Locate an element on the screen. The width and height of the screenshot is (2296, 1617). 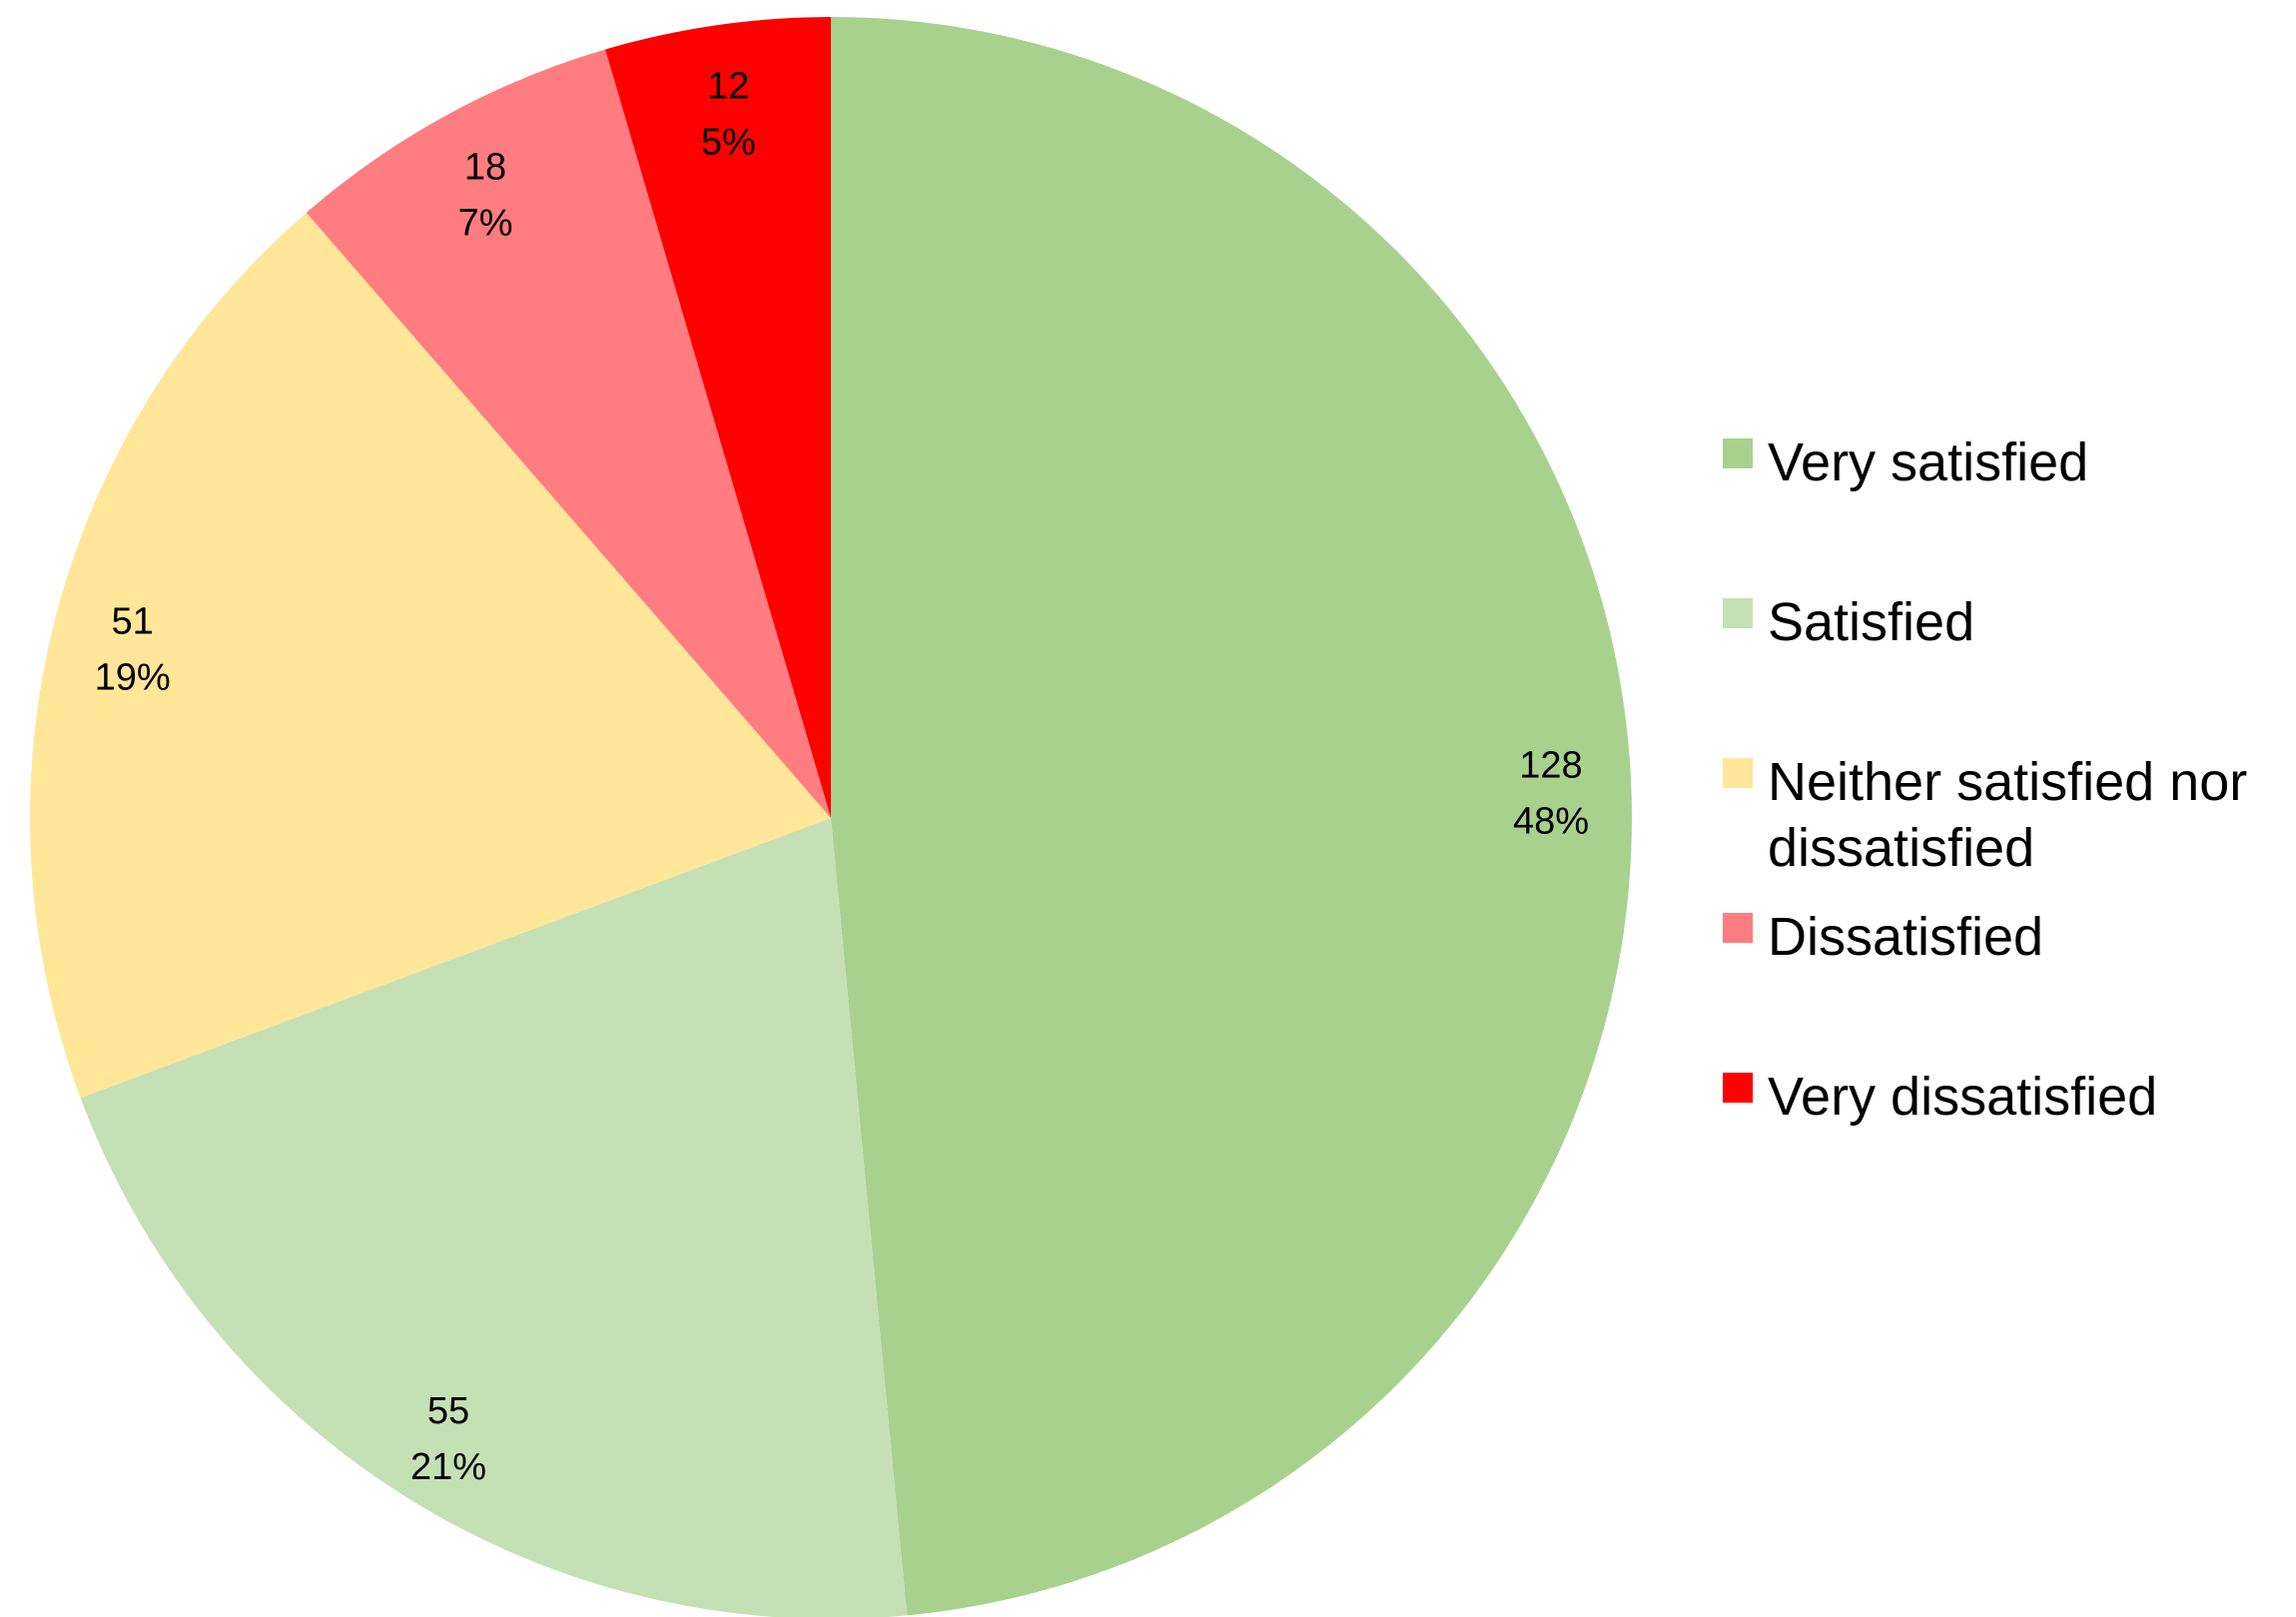
legend-item-satisfied: Satisfied is located at coordinates (1849, 622).